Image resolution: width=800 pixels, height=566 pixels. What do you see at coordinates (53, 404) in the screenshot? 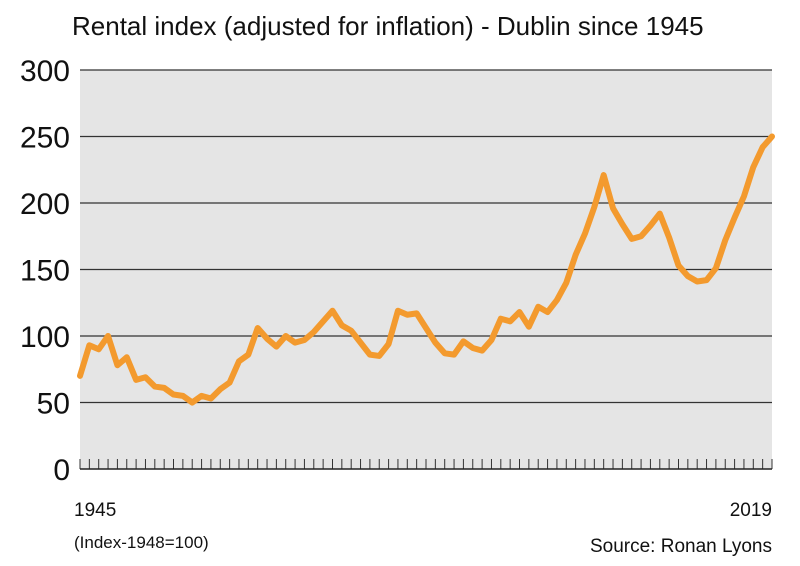
I see `y-tick-label: 50` at bounding box center [53, 404].